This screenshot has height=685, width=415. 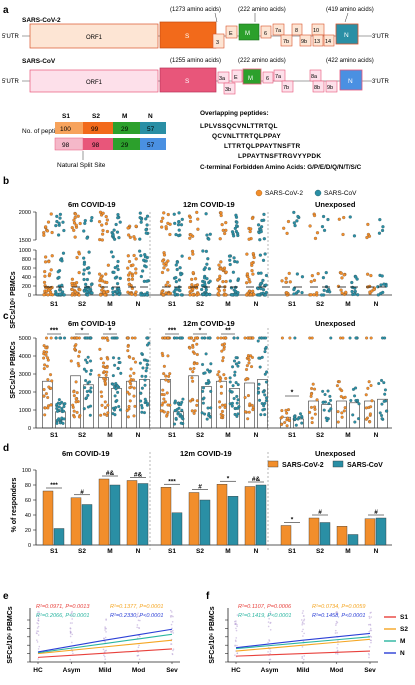 I want to click on overlap-line-4: LPPAYTNSFTRGVYYPDK, so click(x=279, y=156).